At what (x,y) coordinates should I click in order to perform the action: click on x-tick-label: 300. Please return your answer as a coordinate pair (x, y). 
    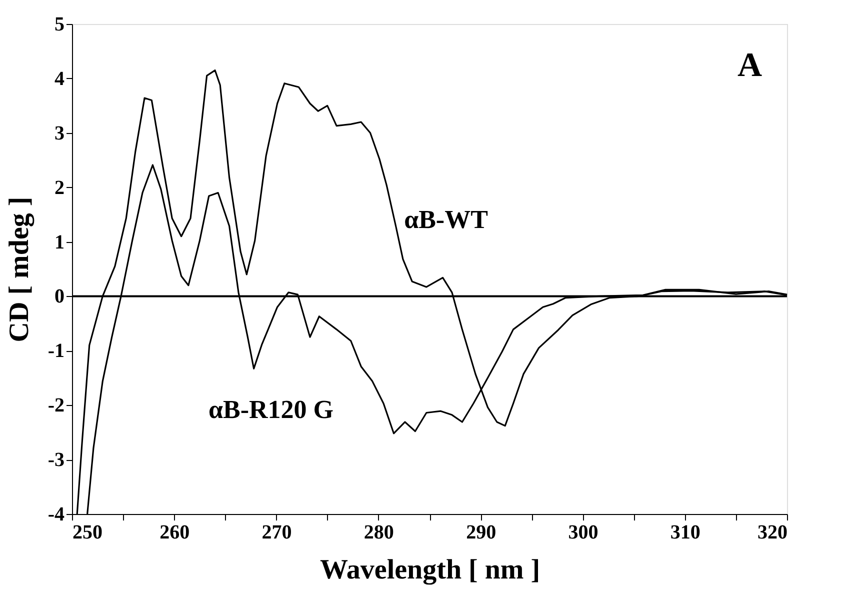
    Looking at the image, I should click on (583, 533).